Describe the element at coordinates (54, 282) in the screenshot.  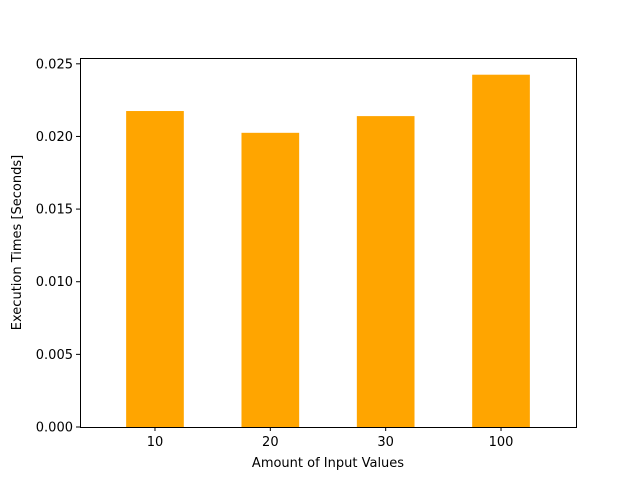
I see `y-tick-label: 0.010` at that location.